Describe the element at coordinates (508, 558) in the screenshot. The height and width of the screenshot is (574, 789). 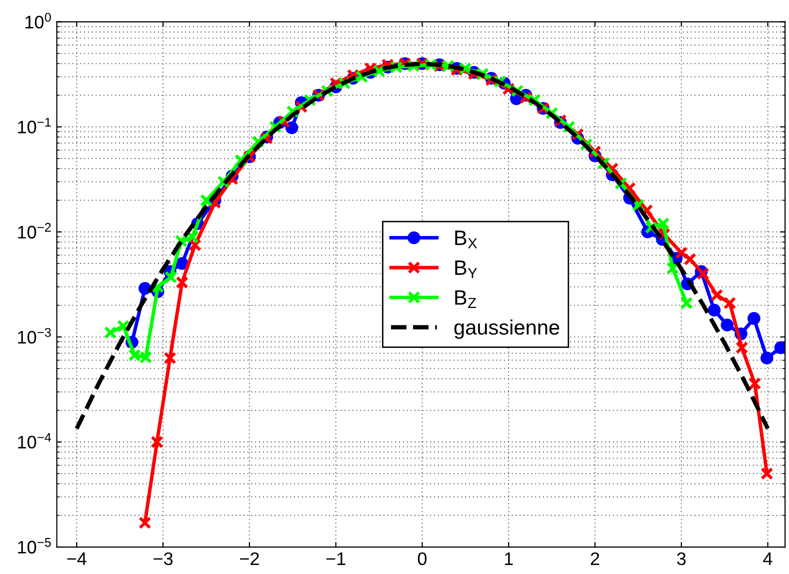
I see `x-tick-label: 1` at that location.